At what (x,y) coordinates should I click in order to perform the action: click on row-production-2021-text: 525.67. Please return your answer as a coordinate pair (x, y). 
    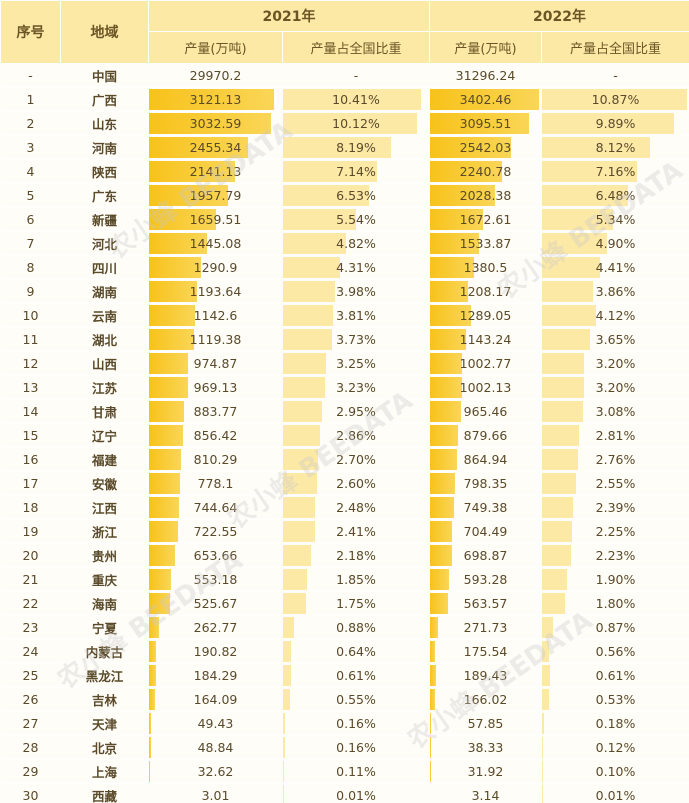
    Looking at the image, I should click on (215, 603).